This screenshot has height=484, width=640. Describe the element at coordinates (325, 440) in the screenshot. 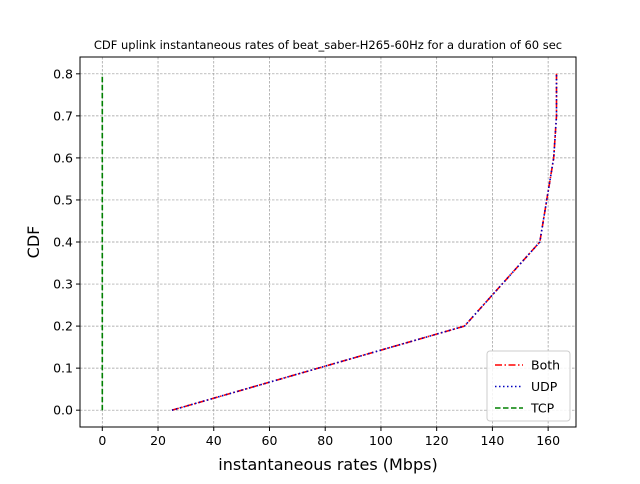

I see `x-tick-label: 80` at that location.